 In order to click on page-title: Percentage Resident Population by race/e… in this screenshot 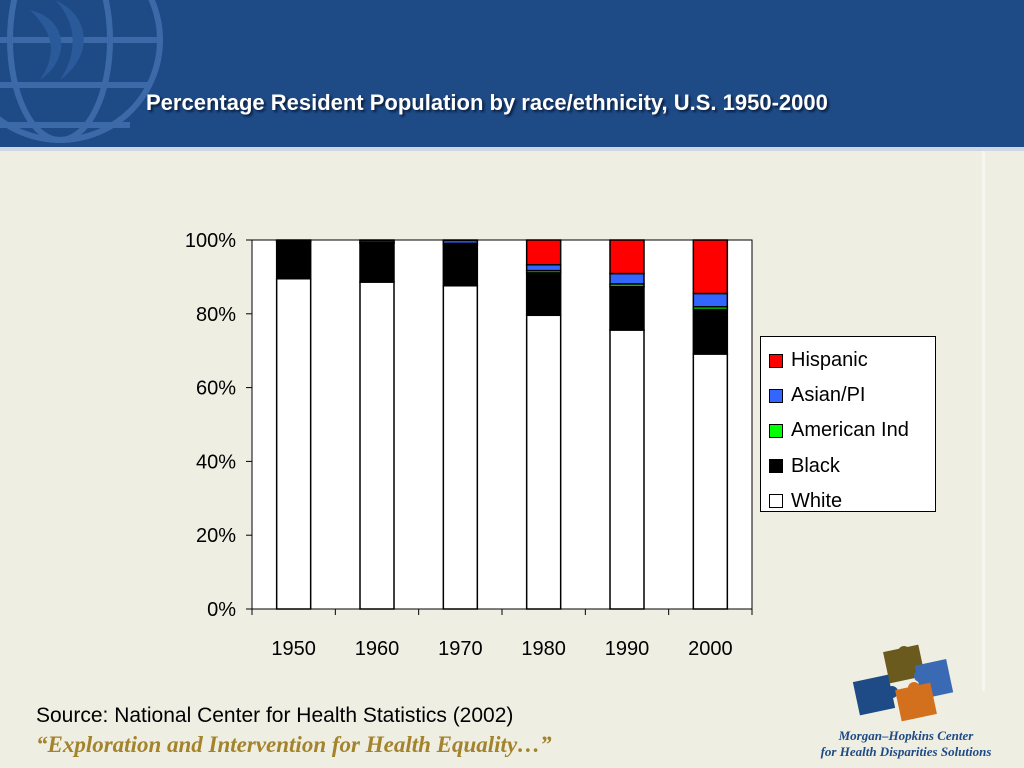, I will do `click(487, 102)`.